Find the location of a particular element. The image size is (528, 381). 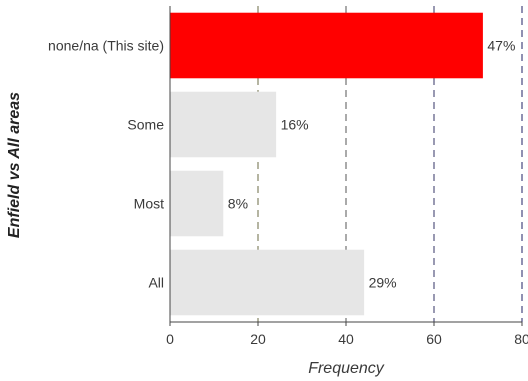

category-label: All is located at coordinates (156, 283).